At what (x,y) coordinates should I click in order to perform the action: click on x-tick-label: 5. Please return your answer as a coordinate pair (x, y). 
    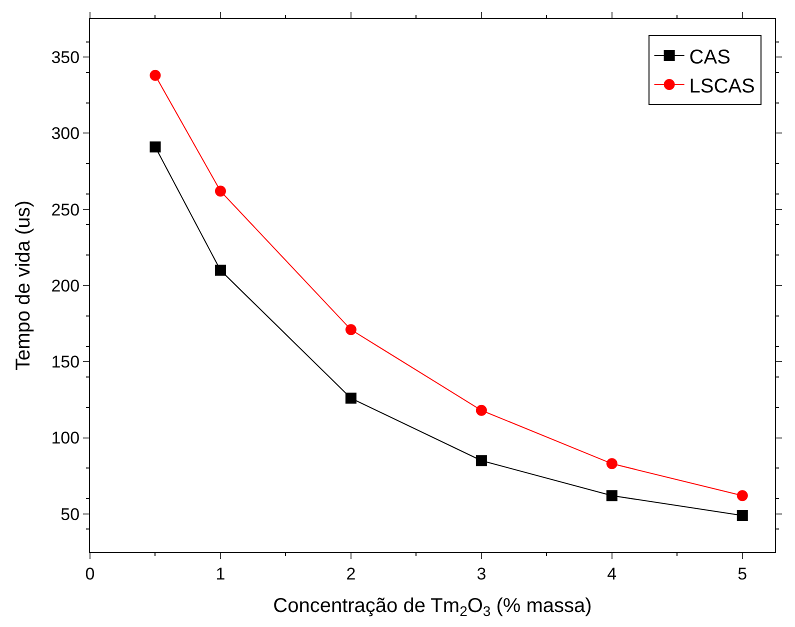
    Looking at the image, I should click on (743, 574).